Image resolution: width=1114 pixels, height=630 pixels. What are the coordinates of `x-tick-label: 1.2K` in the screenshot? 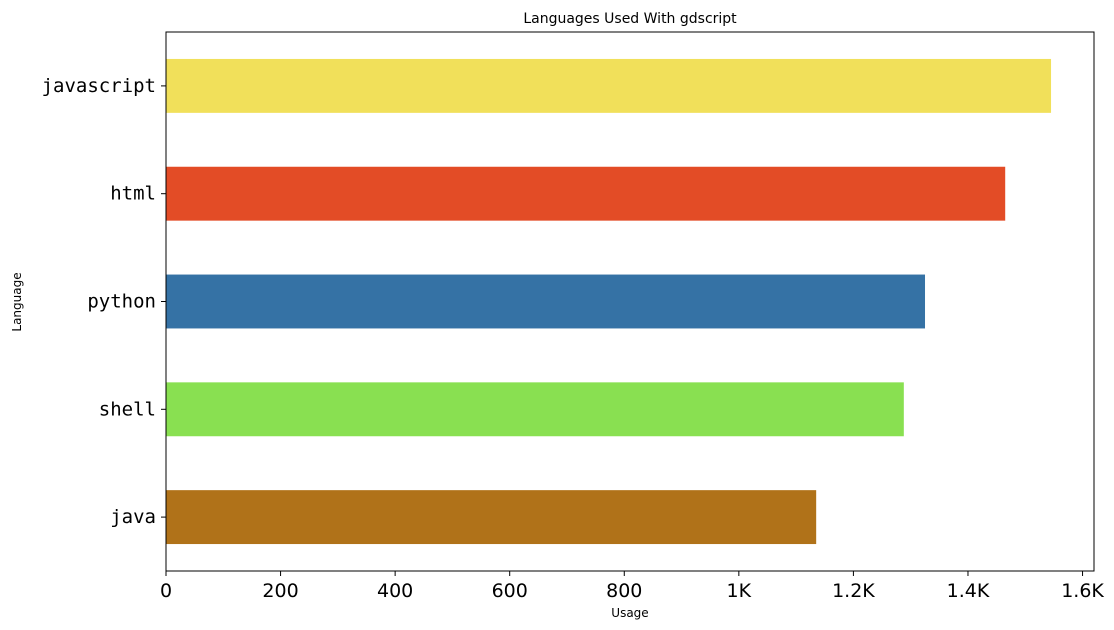 It's located at (853, 591).